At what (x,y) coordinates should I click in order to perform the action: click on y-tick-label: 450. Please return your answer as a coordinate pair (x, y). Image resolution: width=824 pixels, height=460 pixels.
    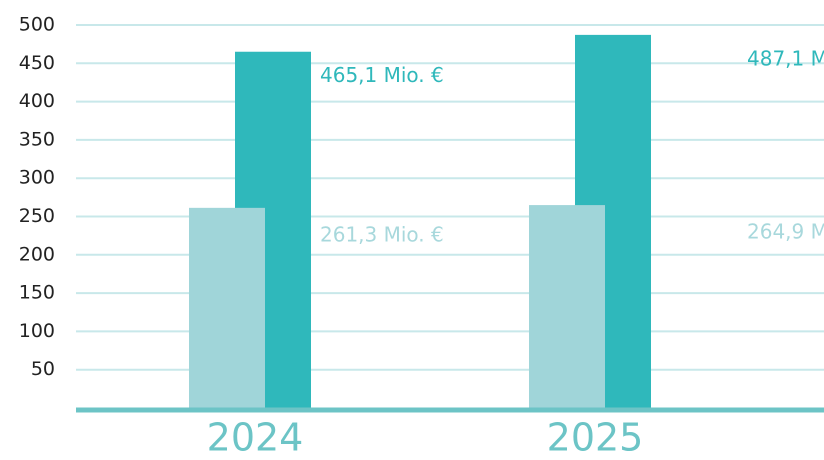
    Looking at the image, I should click on (37, 63).